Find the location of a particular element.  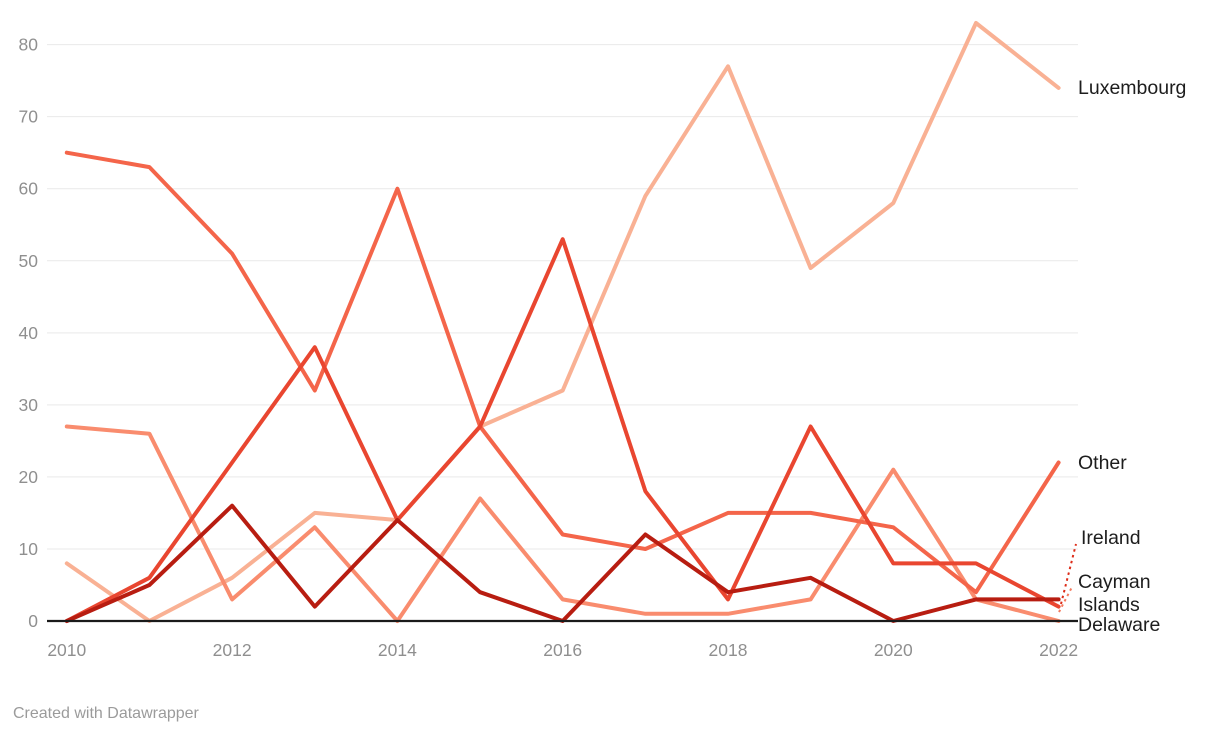

y-tick-label-30: 30 is located at coordinates (29, 405).